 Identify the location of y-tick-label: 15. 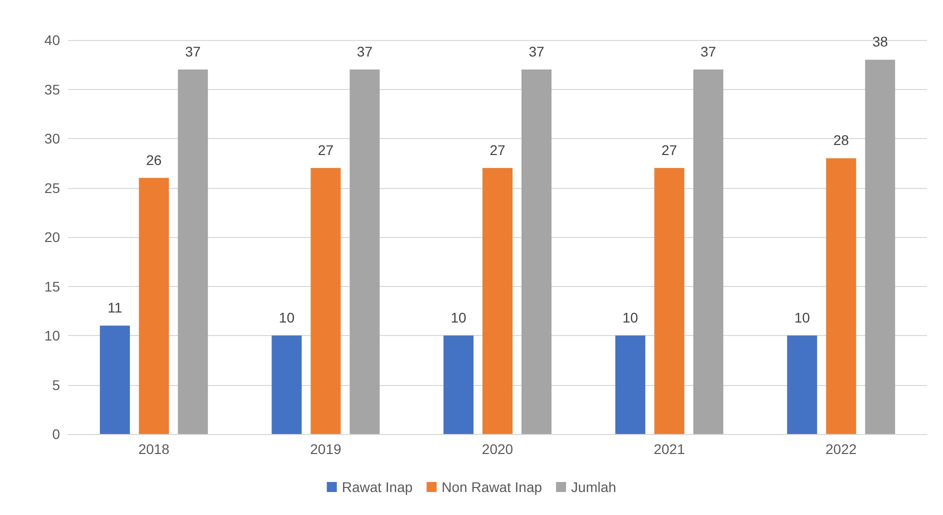
(52, 286).